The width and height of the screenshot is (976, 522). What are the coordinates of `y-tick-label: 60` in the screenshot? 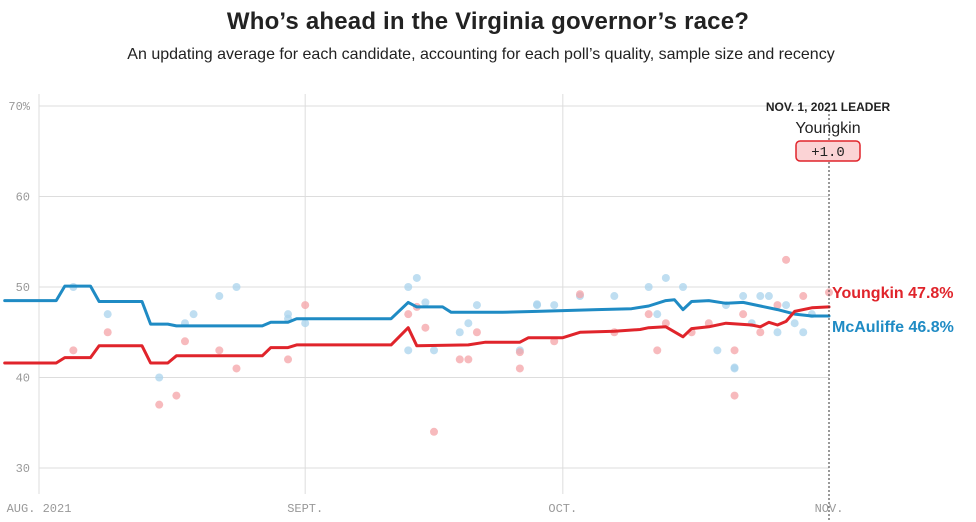 It's located at (23, 198).